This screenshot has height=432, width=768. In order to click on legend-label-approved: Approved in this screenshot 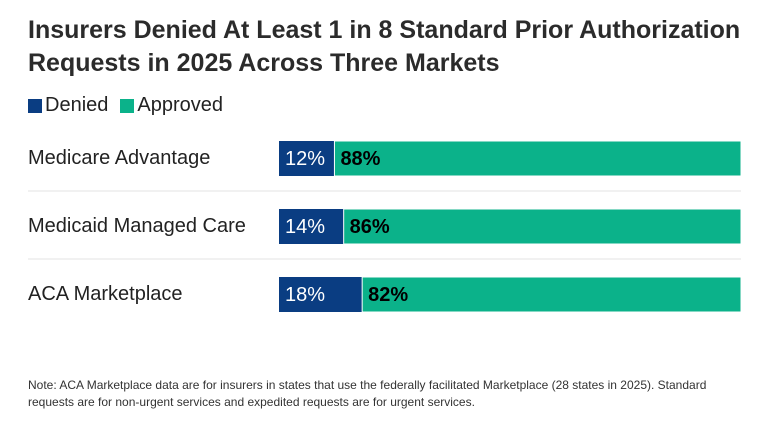, I will do `click(180, 105)`.